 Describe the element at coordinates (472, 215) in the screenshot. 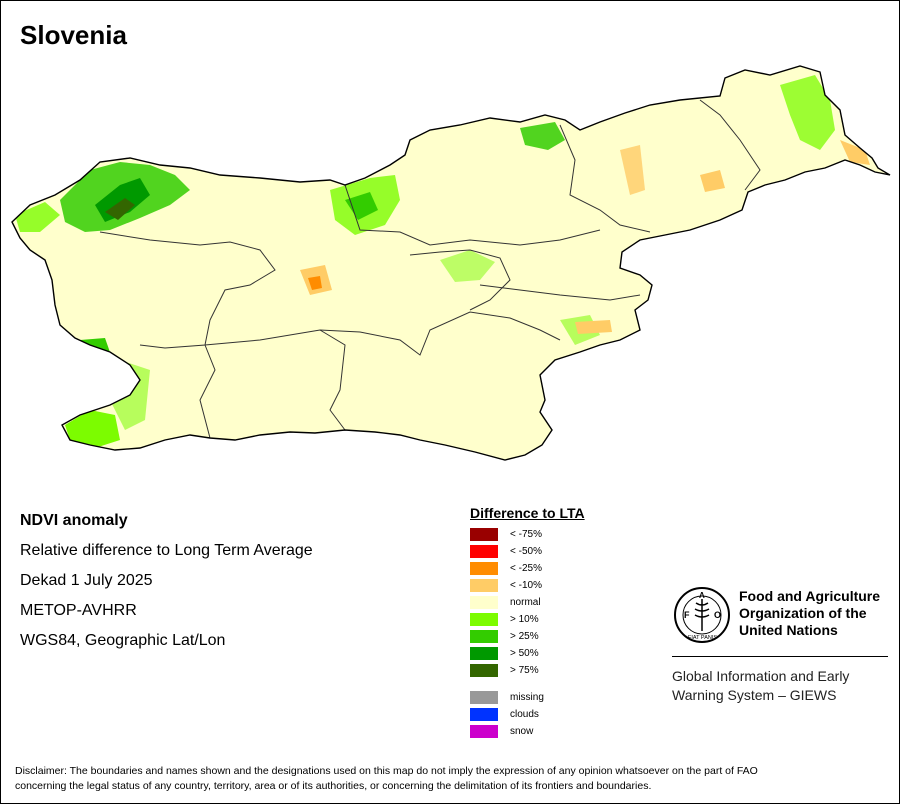

I see `boundary-north-central` at that location.